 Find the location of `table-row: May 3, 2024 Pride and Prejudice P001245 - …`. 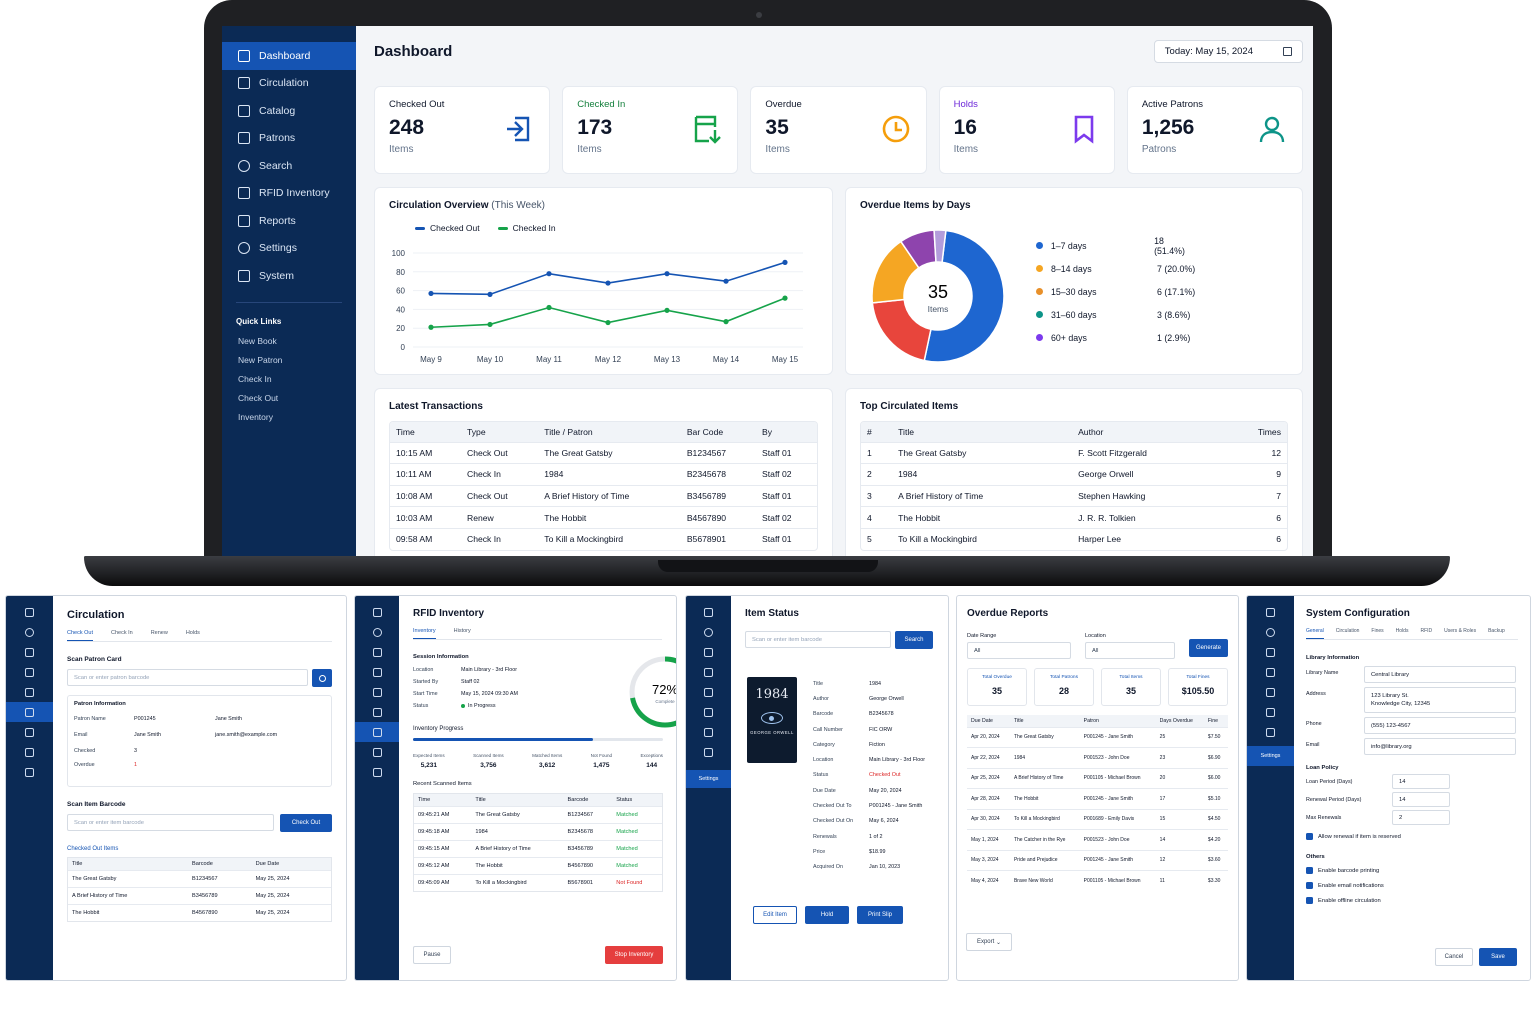

table-row: May 3, 2024 Pride and Prejudice P001245 - … is located at coordinates (1097, 860).